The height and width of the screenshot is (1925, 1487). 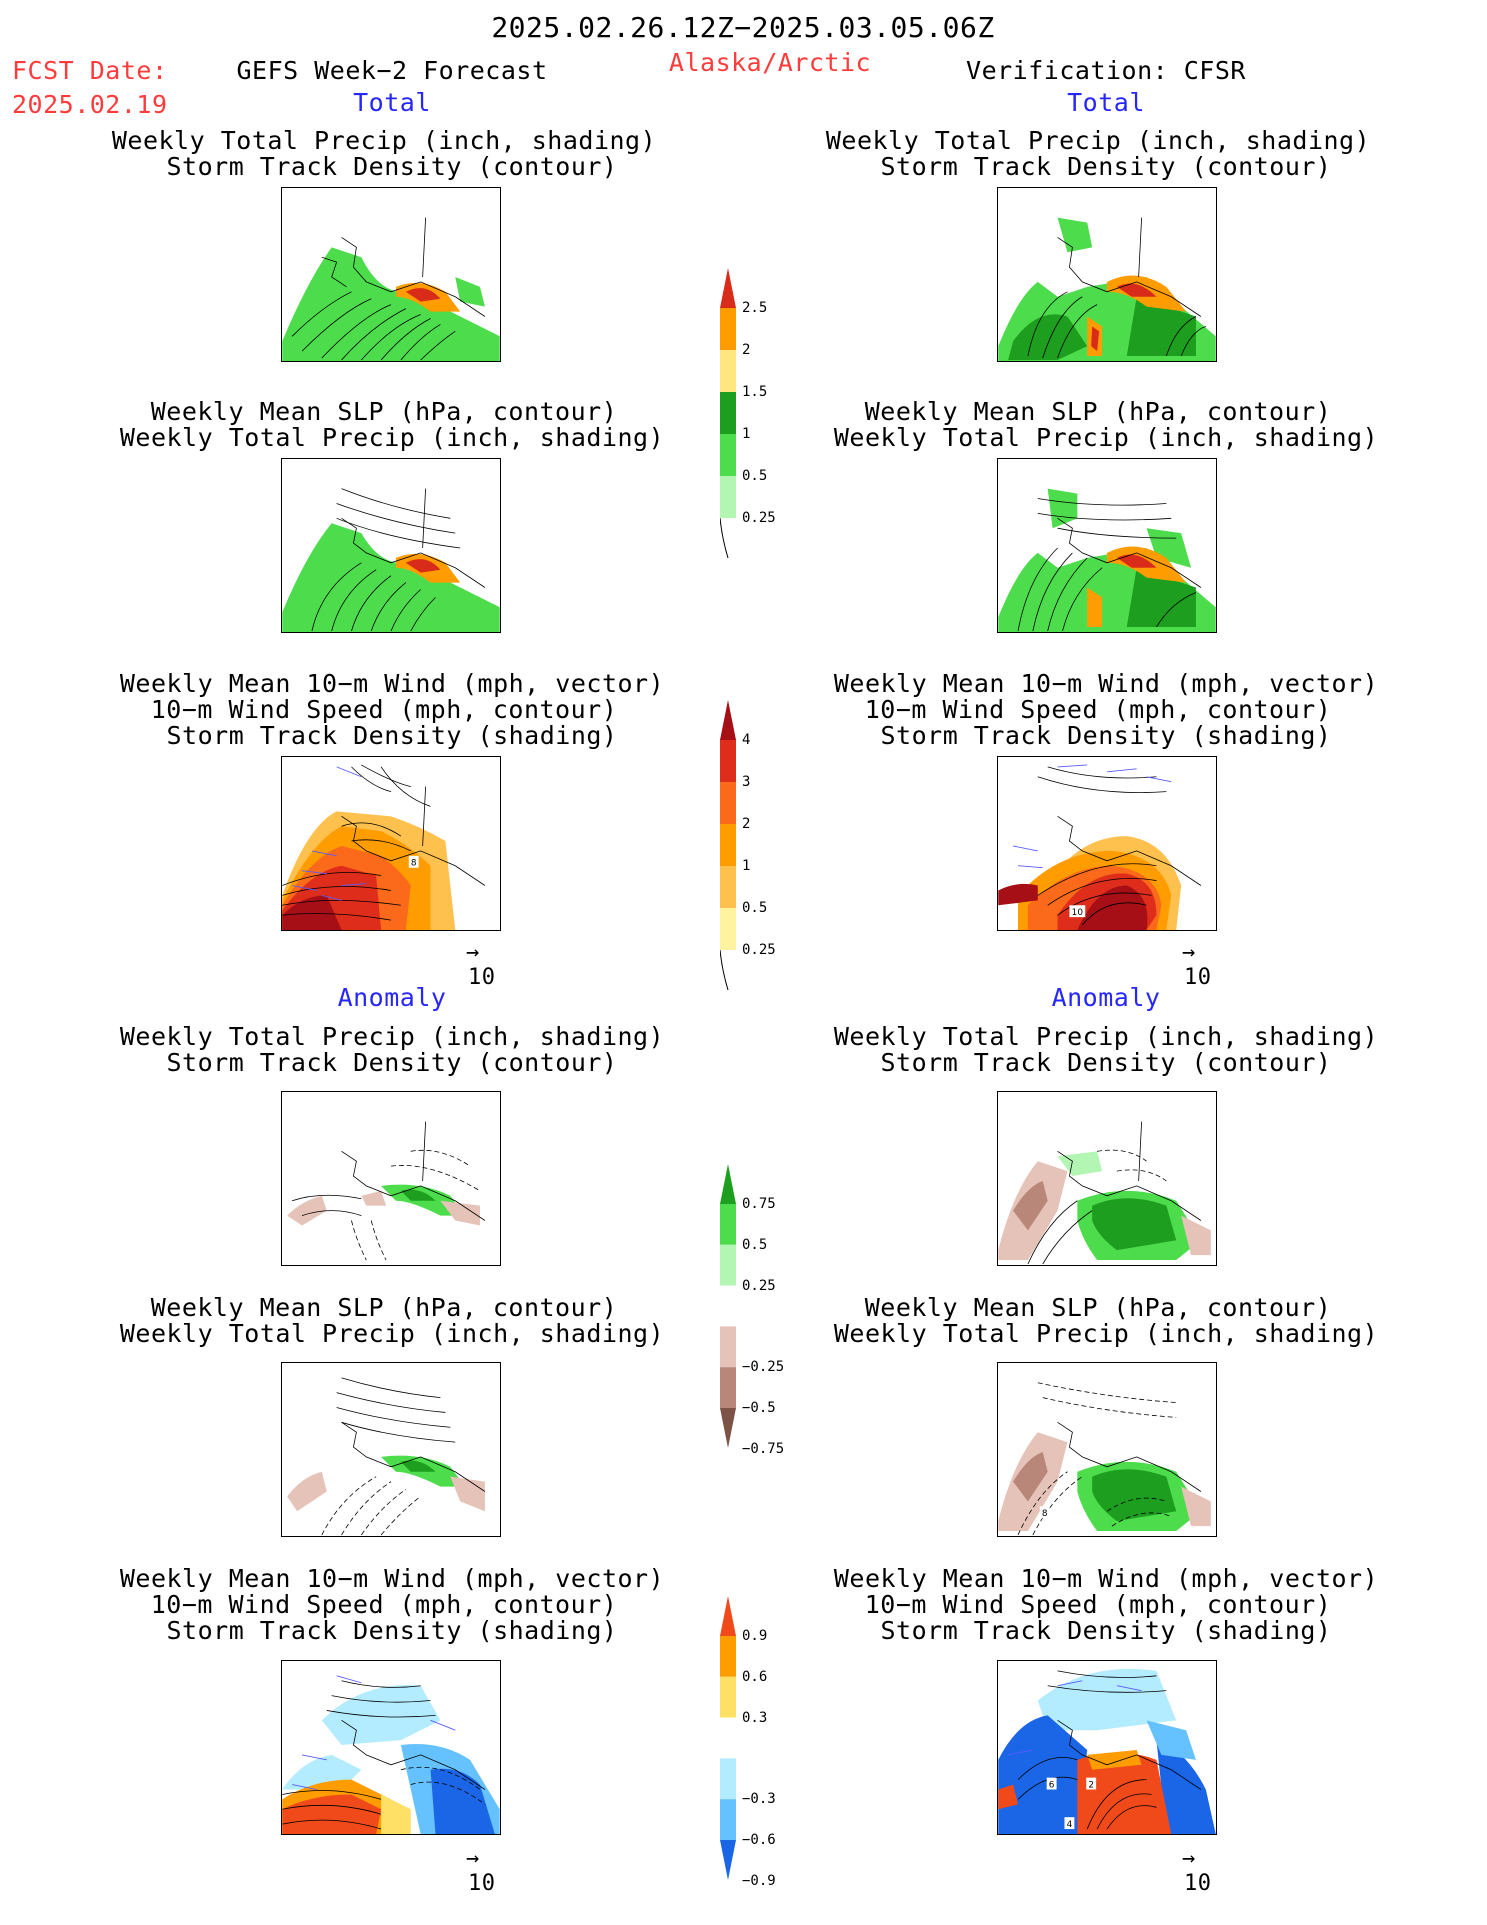 I want to click on map-forecast-anomaly-precip-storm, so click(x=391, y=1178).